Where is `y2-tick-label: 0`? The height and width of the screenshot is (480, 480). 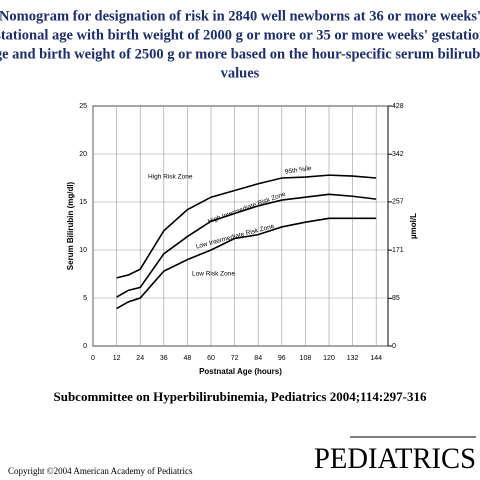
y2-tick-label: 0 is located at coordinates (394, 346).